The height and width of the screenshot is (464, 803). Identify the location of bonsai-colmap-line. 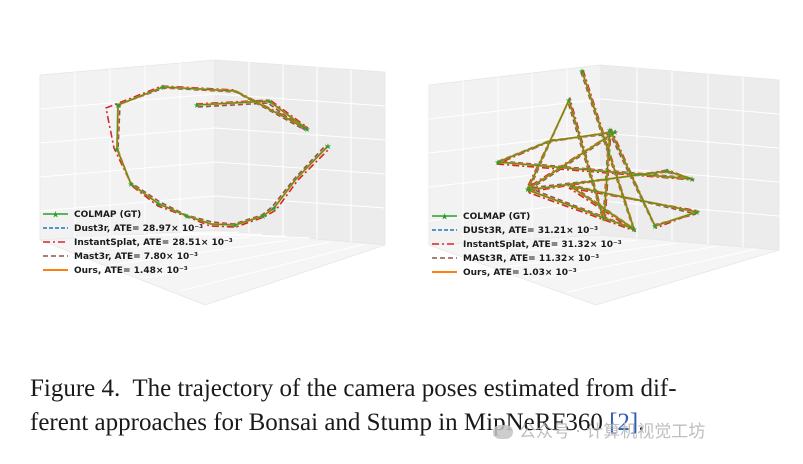
(222, 156).